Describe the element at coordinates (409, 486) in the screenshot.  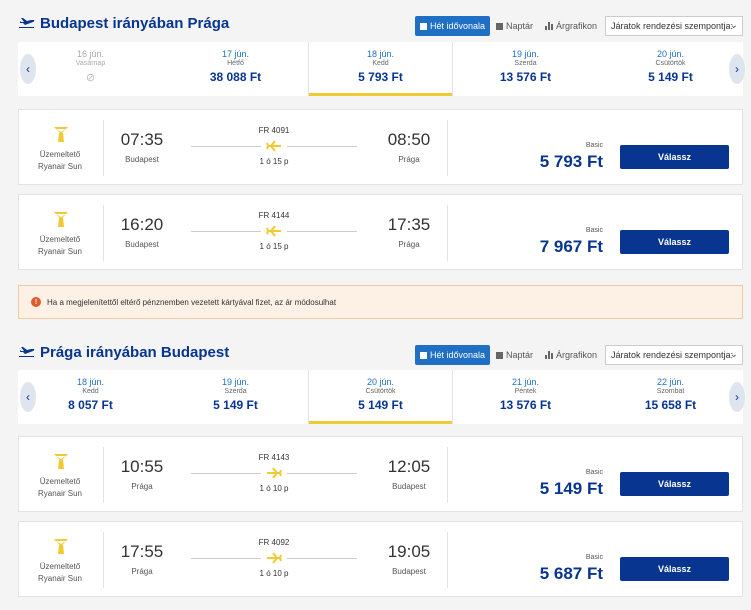
I see `arrival-city: Budapest` at that location.